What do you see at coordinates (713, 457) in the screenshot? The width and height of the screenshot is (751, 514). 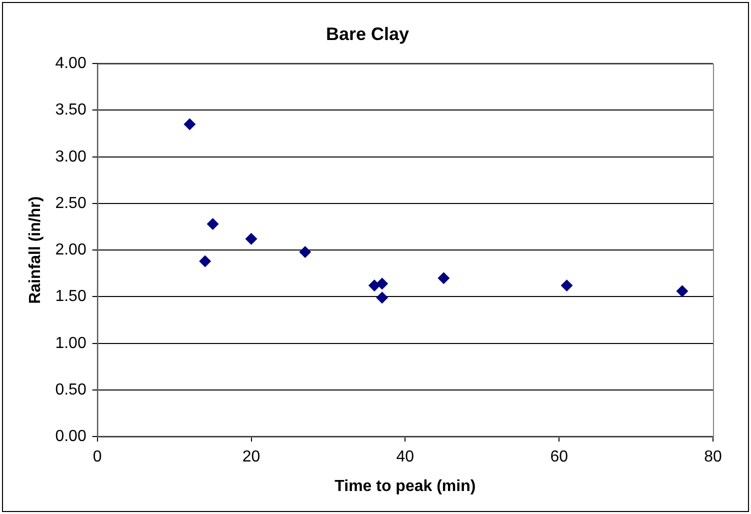 I see `x-tick-label: 80` at bounding box center [713, 457].